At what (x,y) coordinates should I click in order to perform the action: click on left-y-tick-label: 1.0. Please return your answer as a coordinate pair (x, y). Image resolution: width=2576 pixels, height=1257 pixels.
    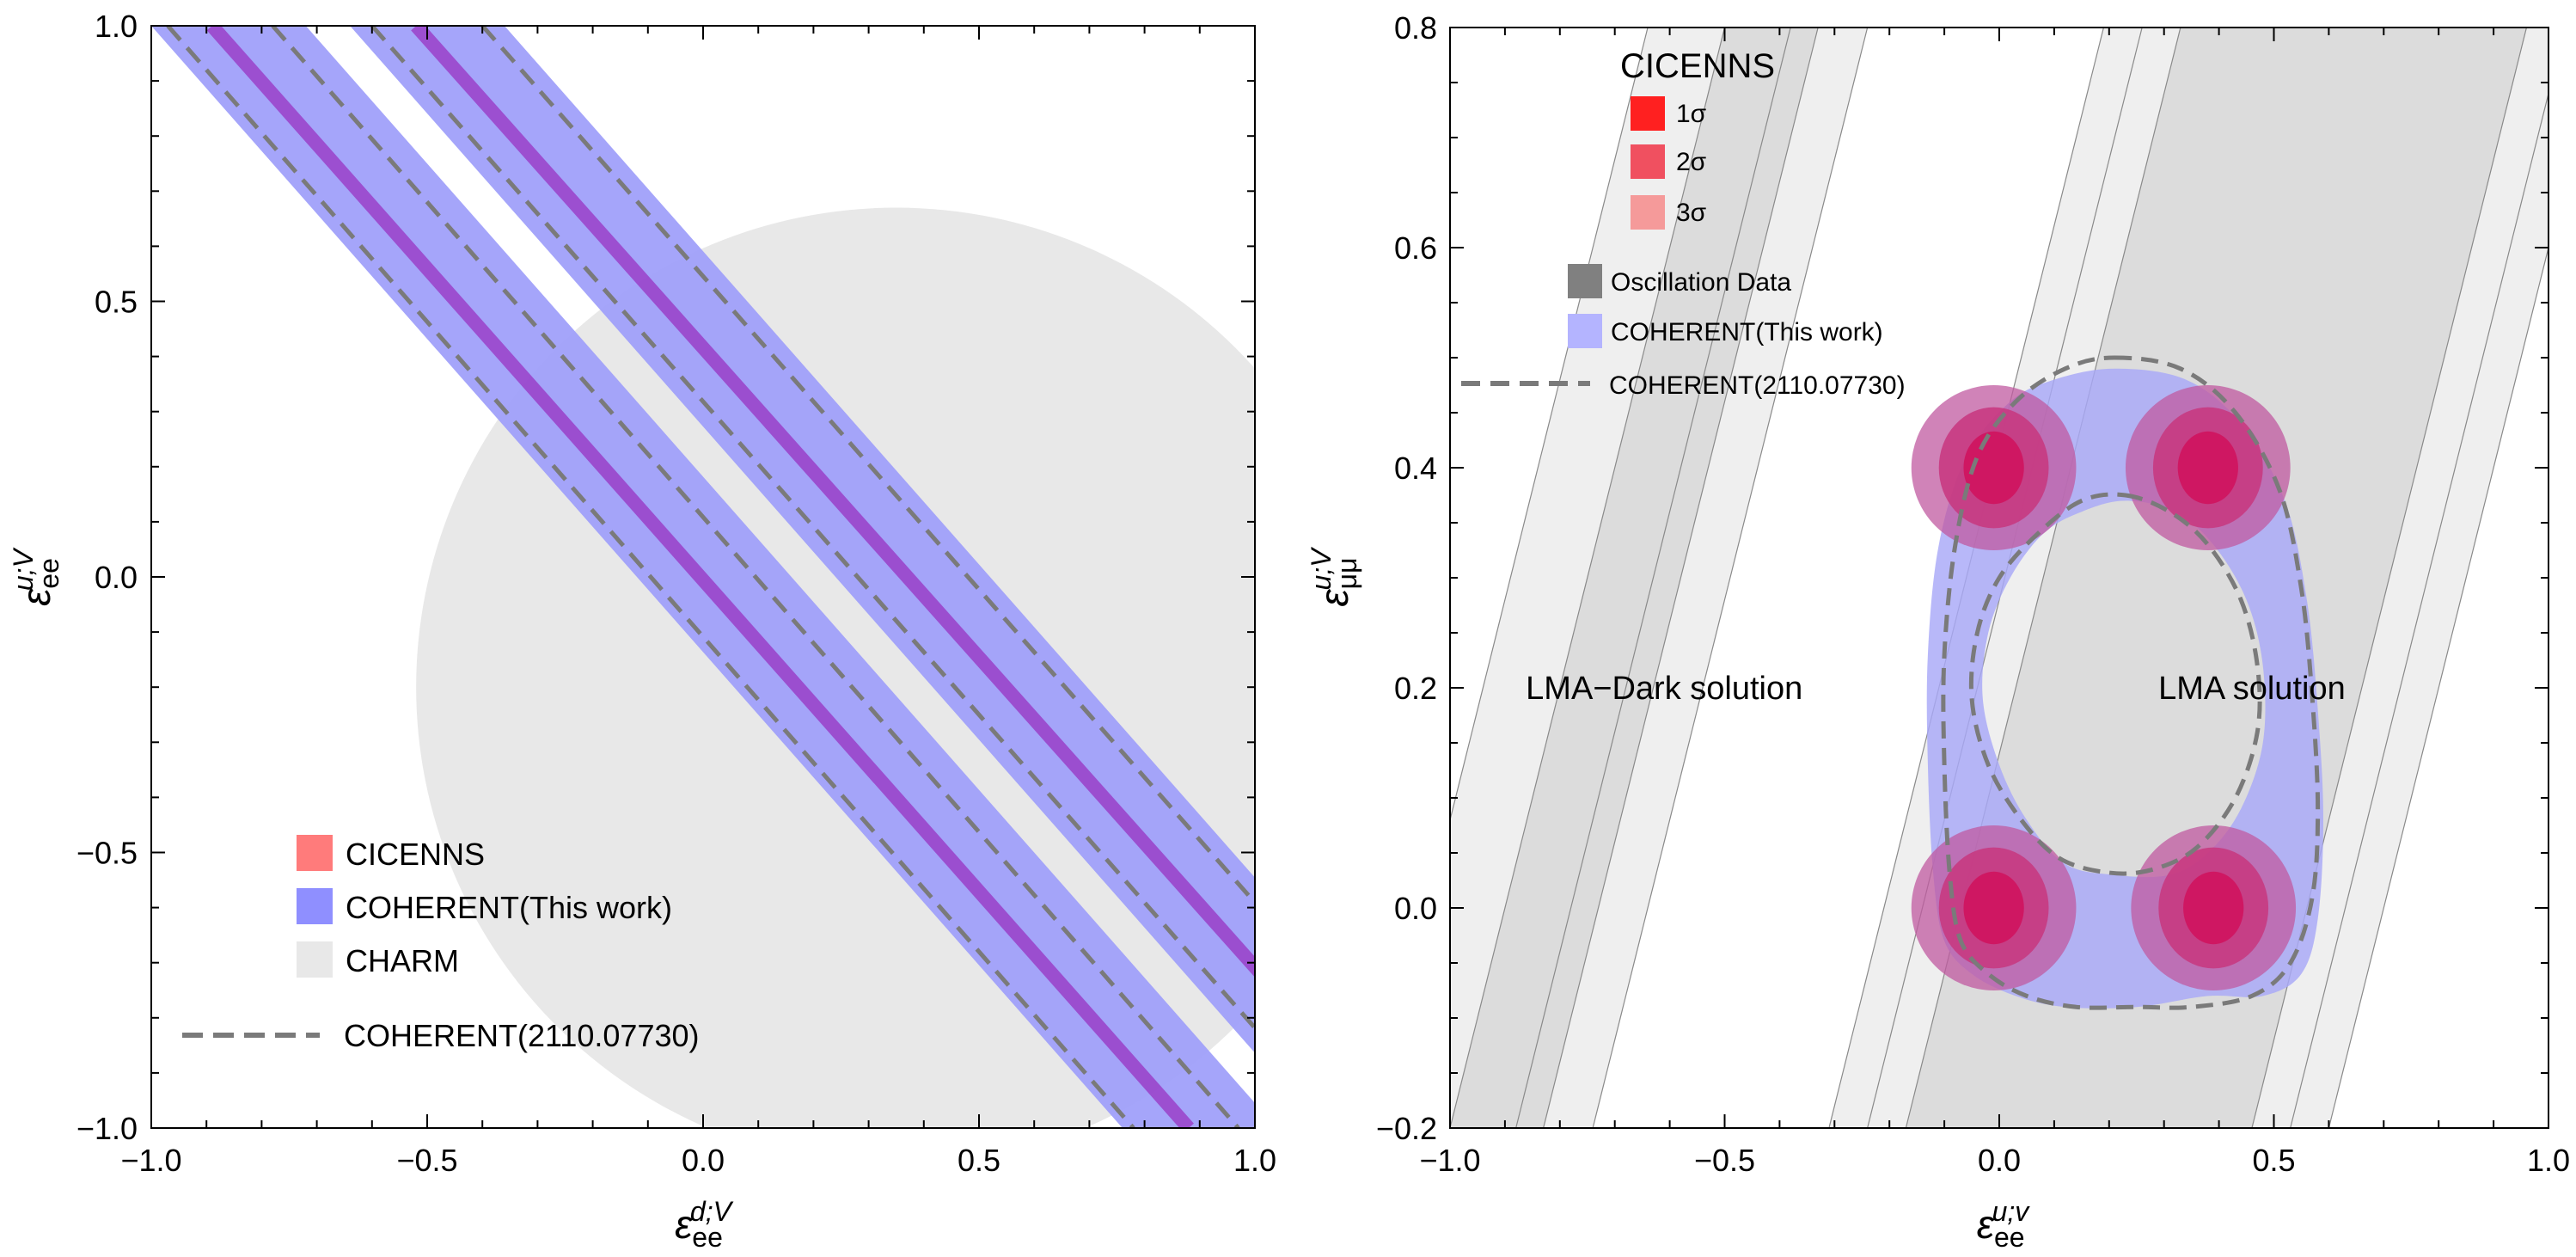
    Looking at the image, I should click on (116, 26).